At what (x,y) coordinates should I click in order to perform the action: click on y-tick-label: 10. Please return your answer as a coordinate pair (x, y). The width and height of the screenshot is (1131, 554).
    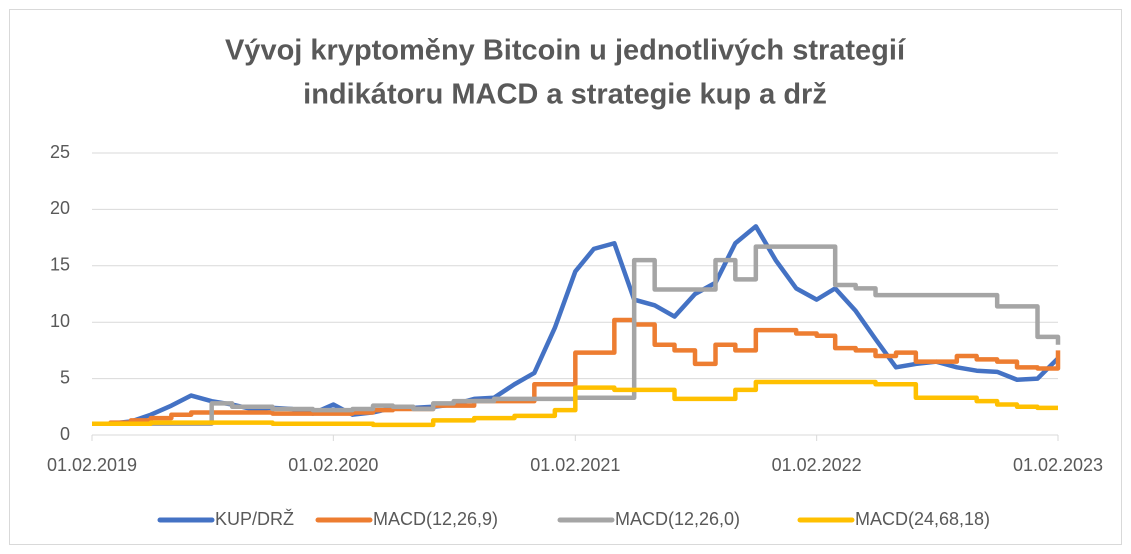
    Looking at the image, I should click on (60, 321).